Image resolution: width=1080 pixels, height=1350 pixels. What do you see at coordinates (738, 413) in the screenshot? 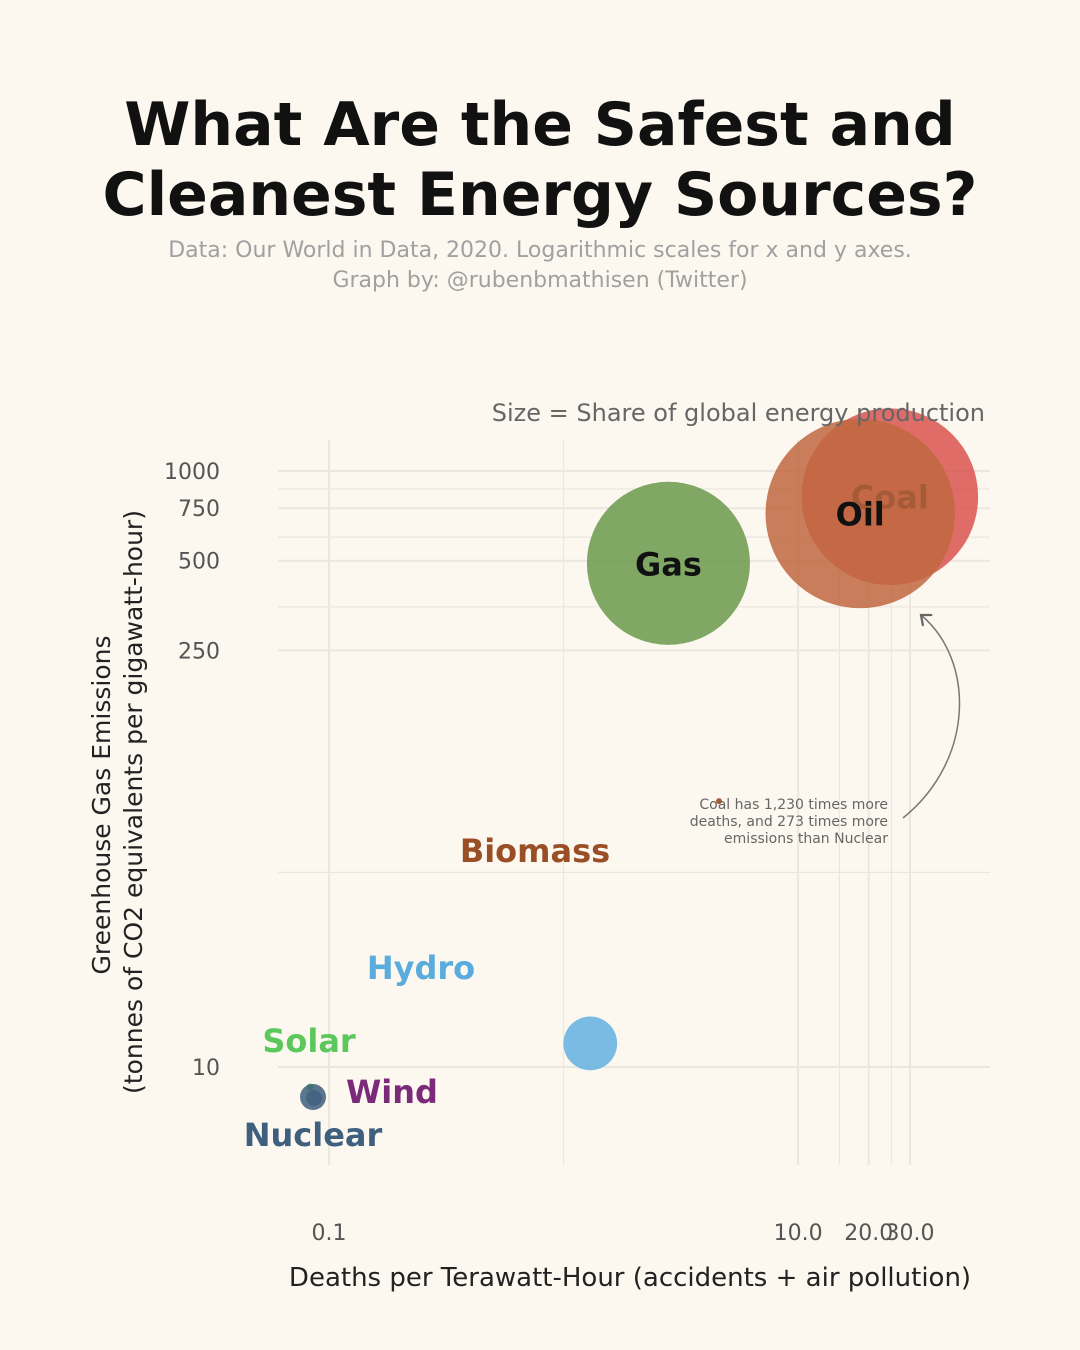
I see `size-note: Size = Share of global energy production` at bounding box center [738, 413].